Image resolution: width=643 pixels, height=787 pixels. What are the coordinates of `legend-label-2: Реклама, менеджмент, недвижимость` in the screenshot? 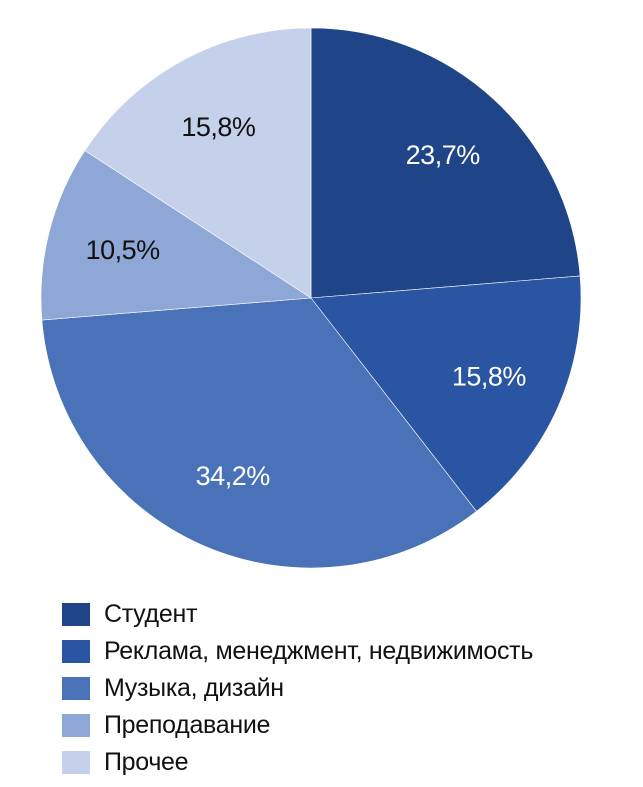 It's located at (319, 651).